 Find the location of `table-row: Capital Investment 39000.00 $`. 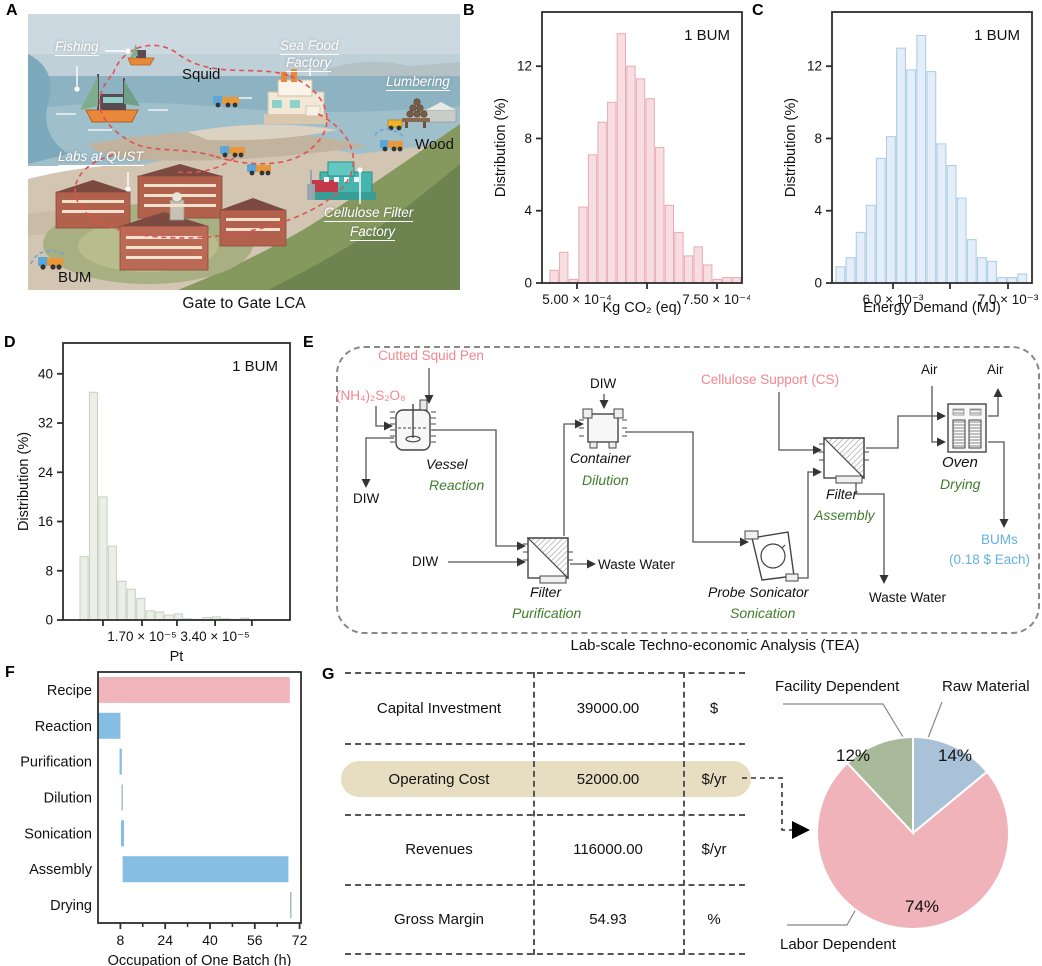

table-row: Capital Investment 39000.00 $ is located at coordinates (545, 707).